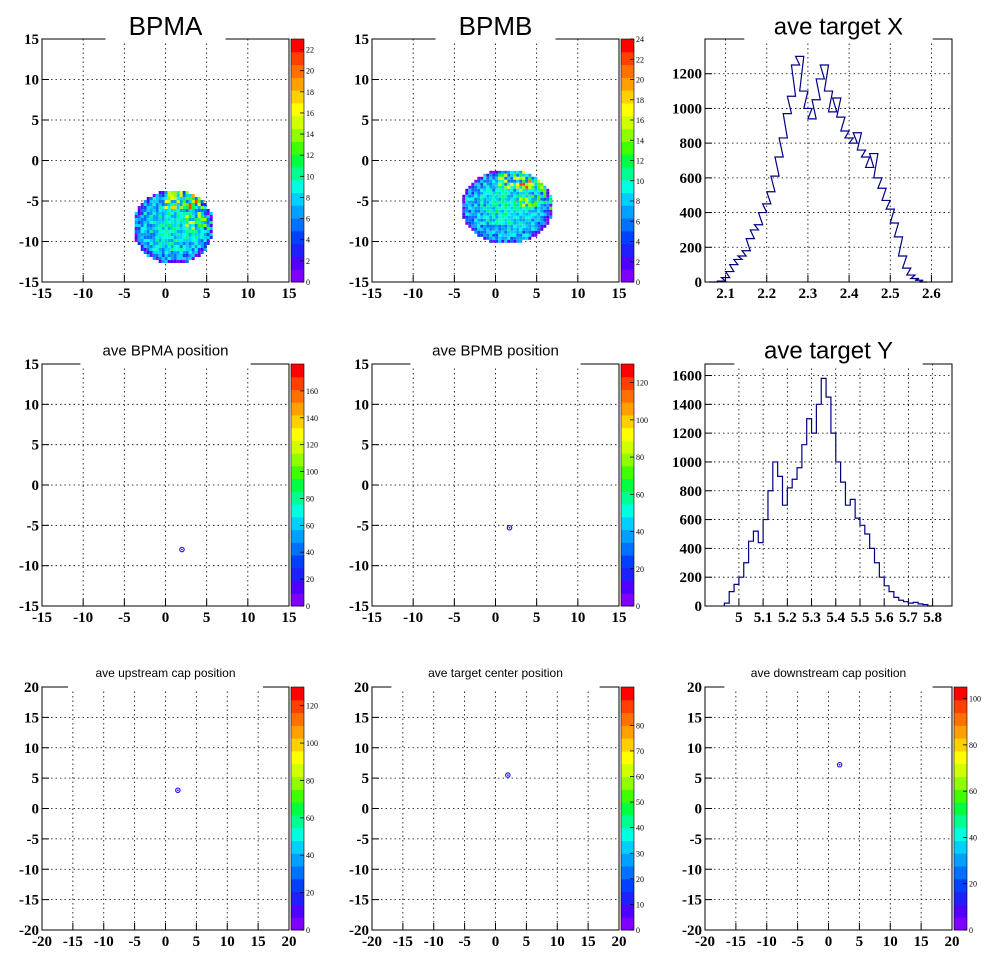  What do you see at coordinates (640, 777) in the screenshot?
I see `color-scale-label: 60` at bounding box center [640, 777].